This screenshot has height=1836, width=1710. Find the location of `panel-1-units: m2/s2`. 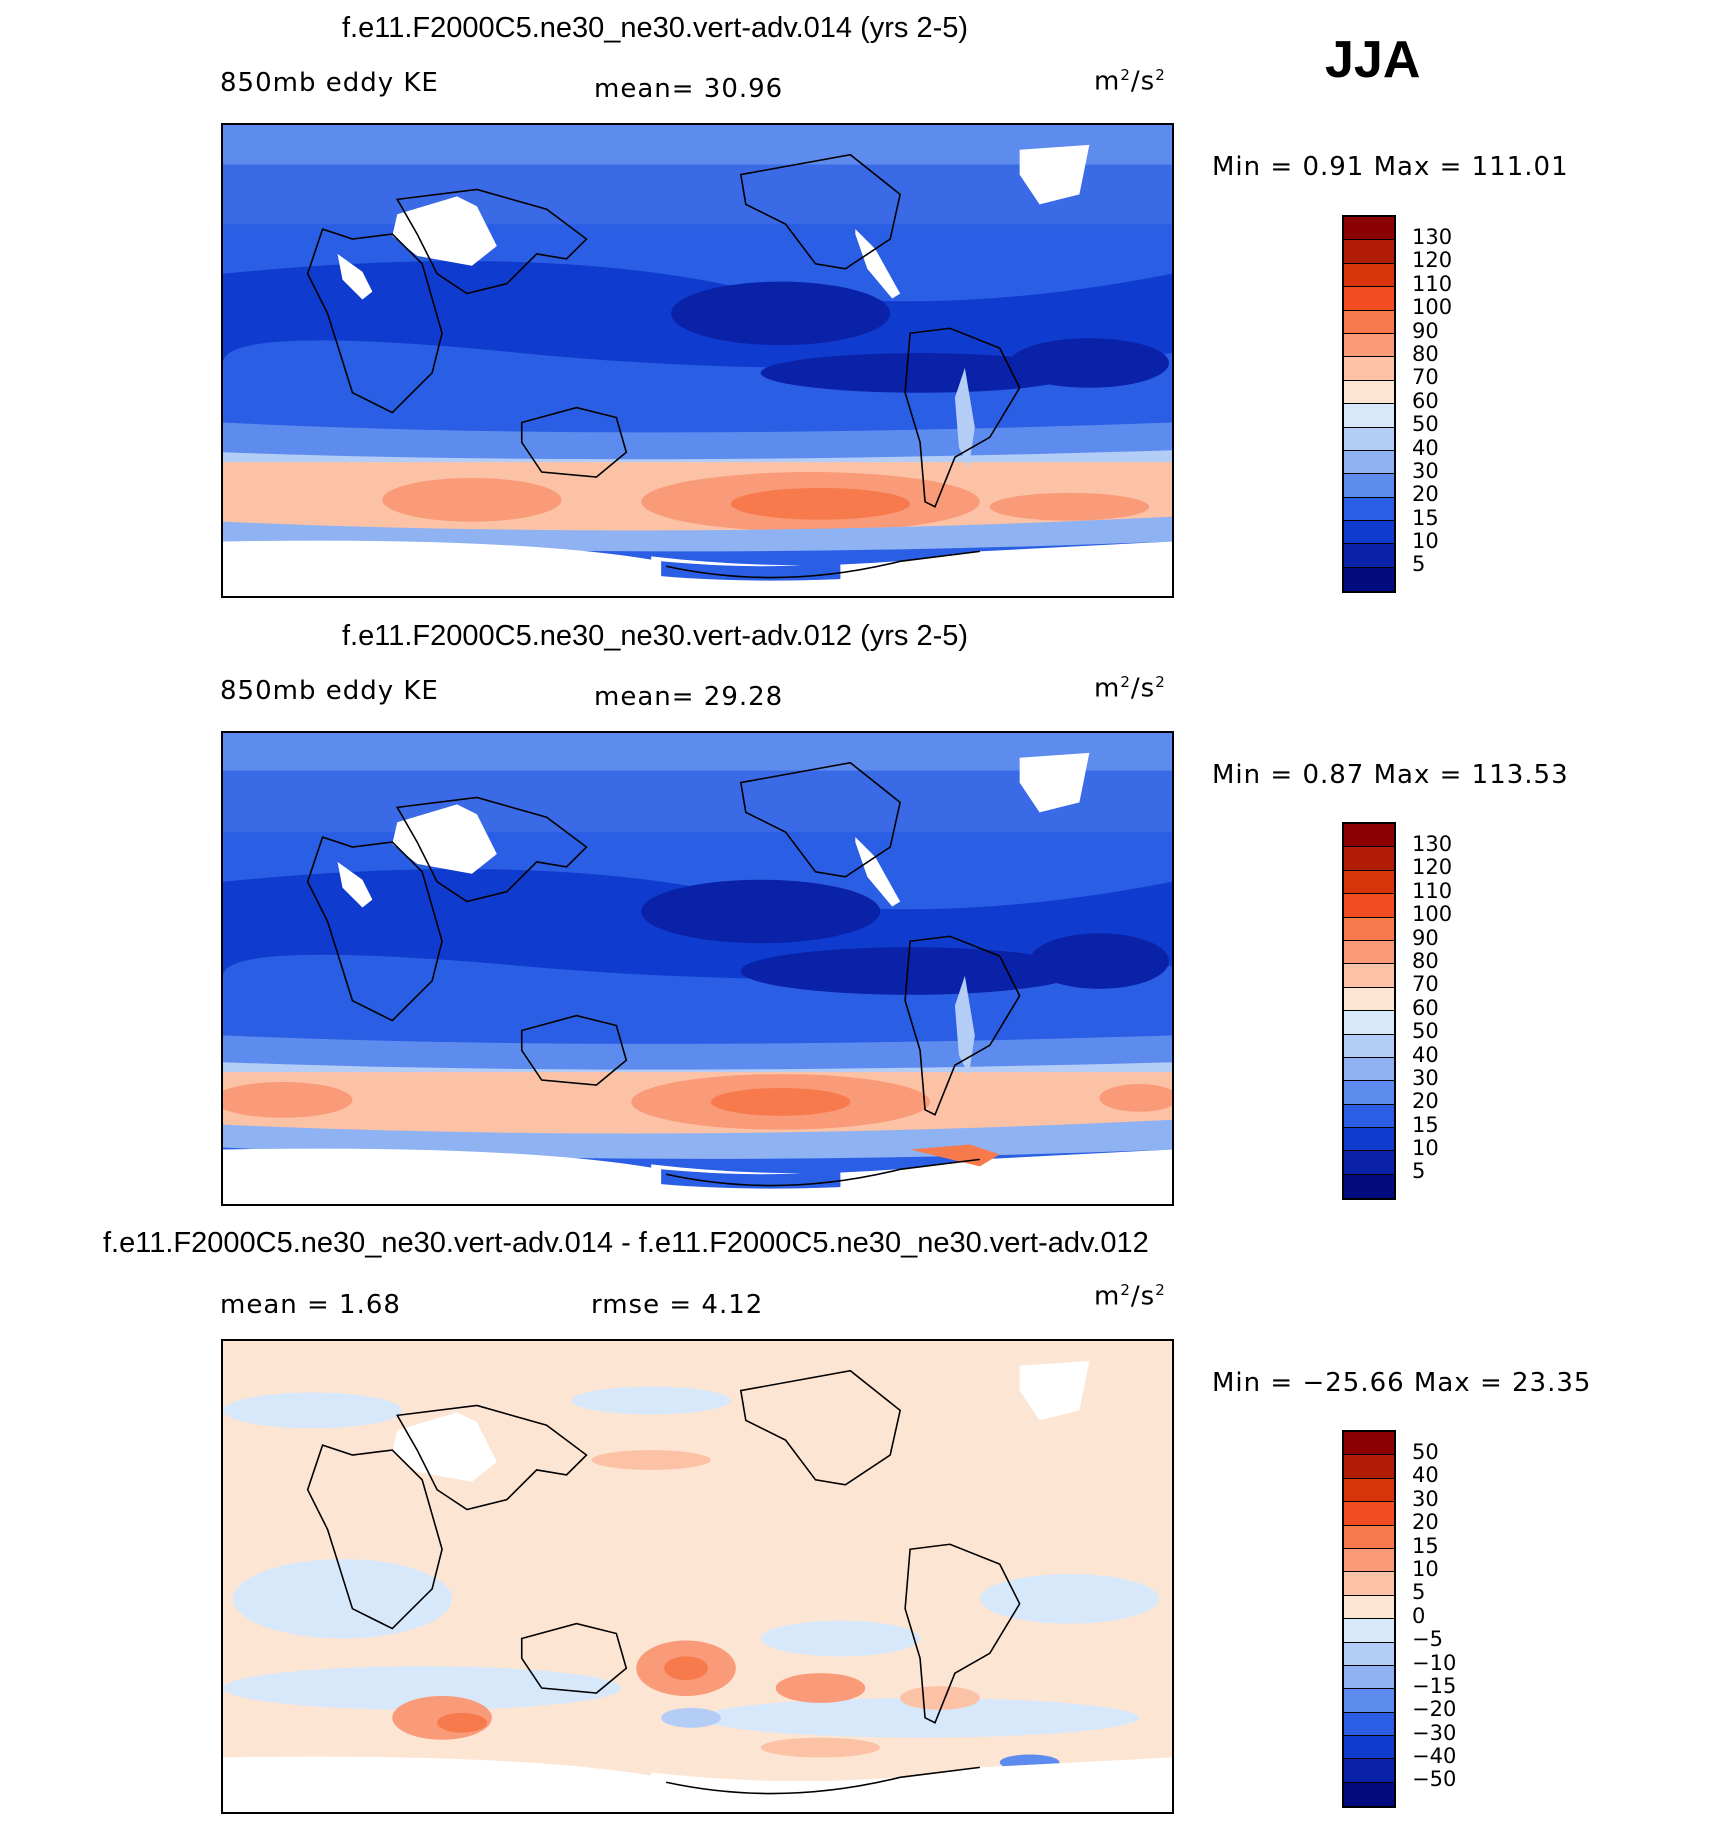

panel-1-units: m2/s2 is located at coordinates (1130, 81).